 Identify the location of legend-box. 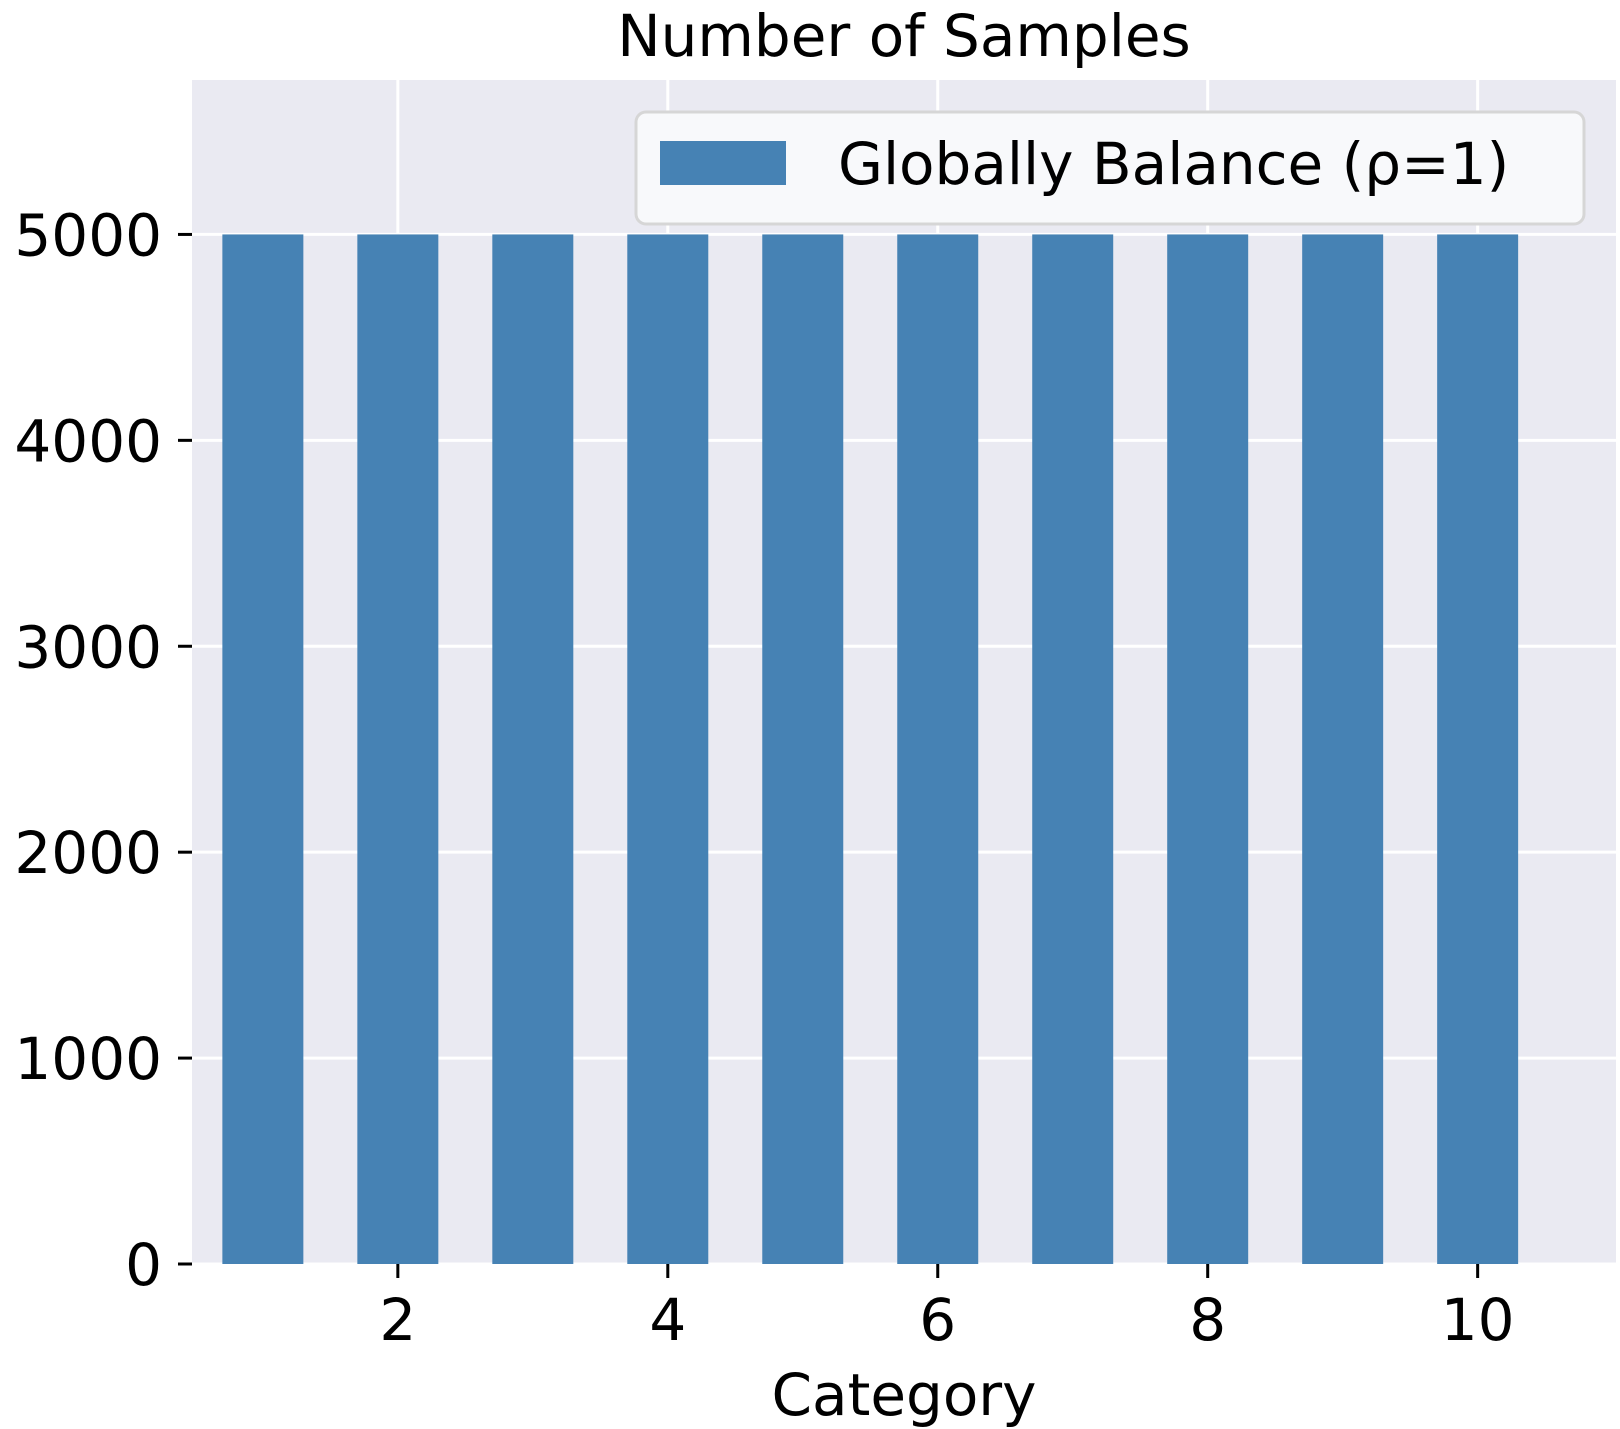
(1110, 168).